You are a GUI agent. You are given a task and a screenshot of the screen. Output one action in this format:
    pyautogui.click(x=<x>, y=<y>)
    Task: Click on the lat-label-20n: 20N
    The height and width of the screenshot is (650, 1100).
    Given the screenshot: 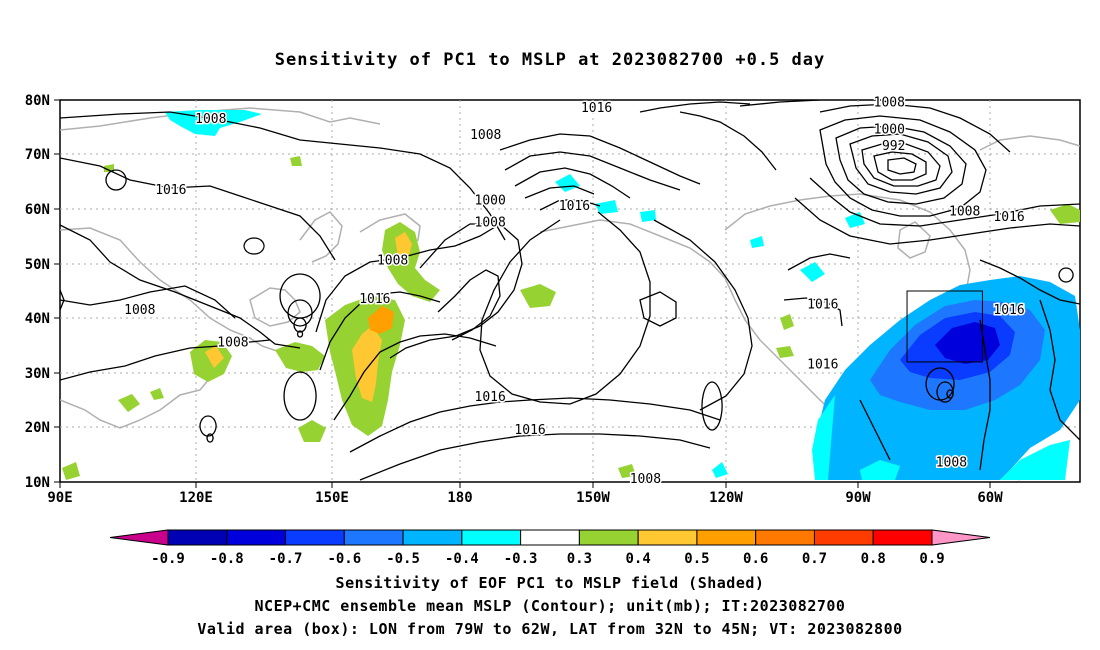 What is the action you would take?
    pyautogui.click(x=37, y=428)
    